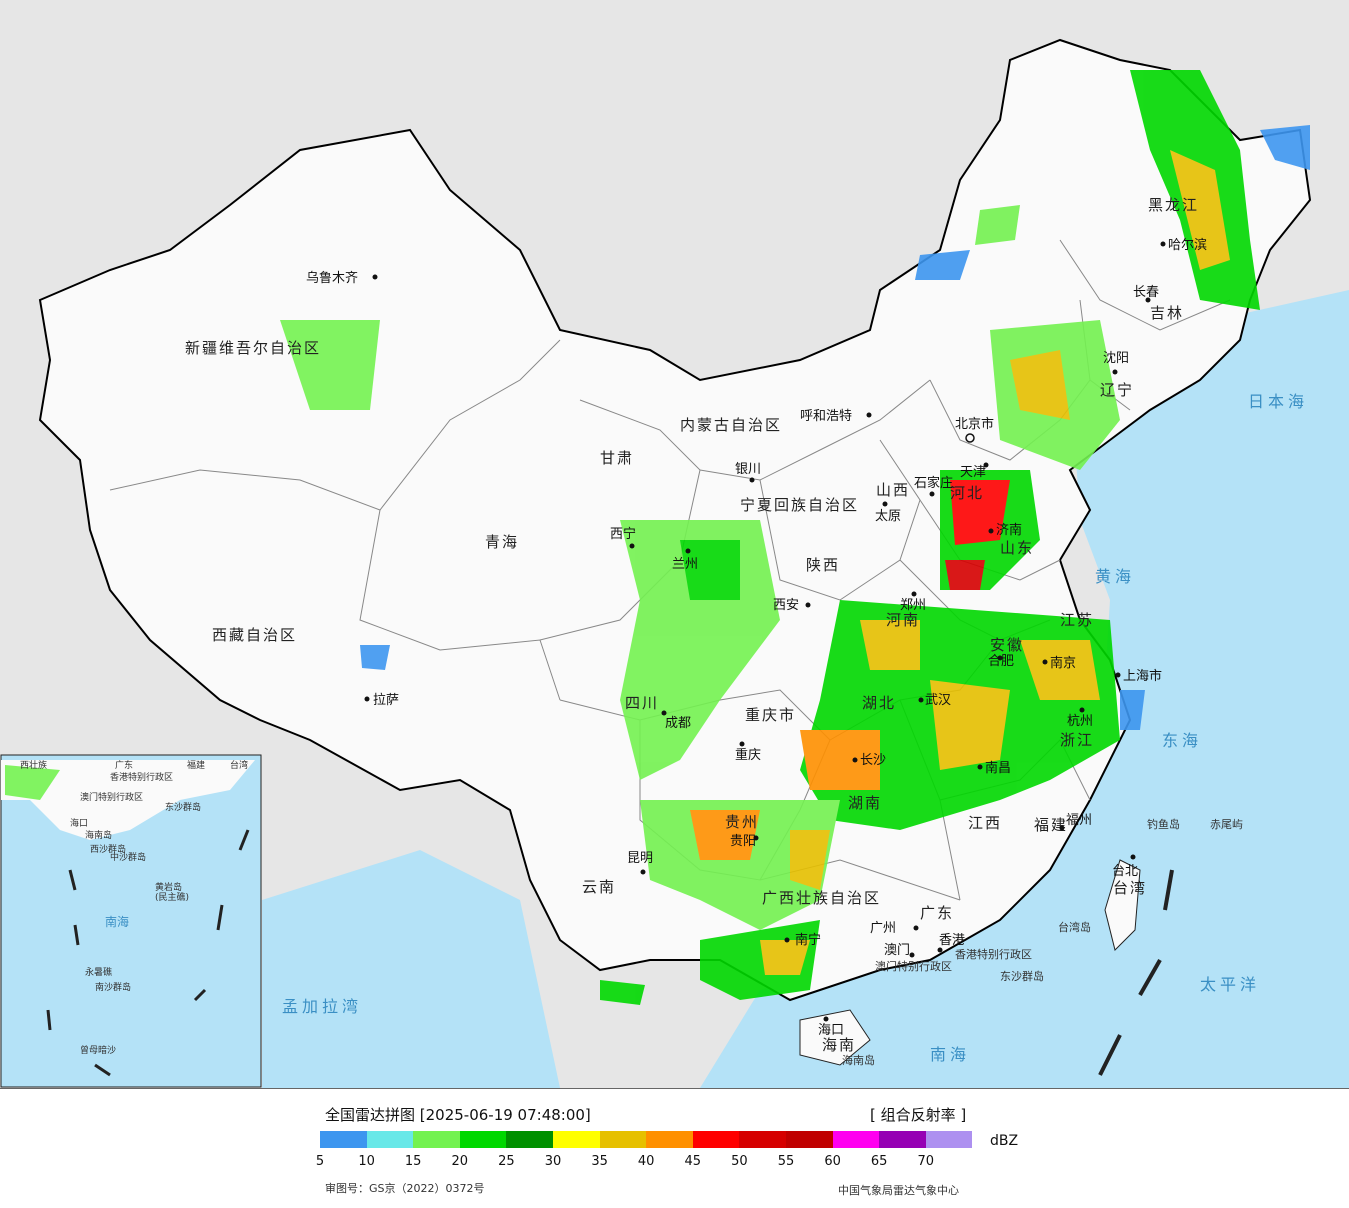 The width and height of the screenshot is (1349, 1208). I want to click on tick-label: 45, so click(693, 1161).